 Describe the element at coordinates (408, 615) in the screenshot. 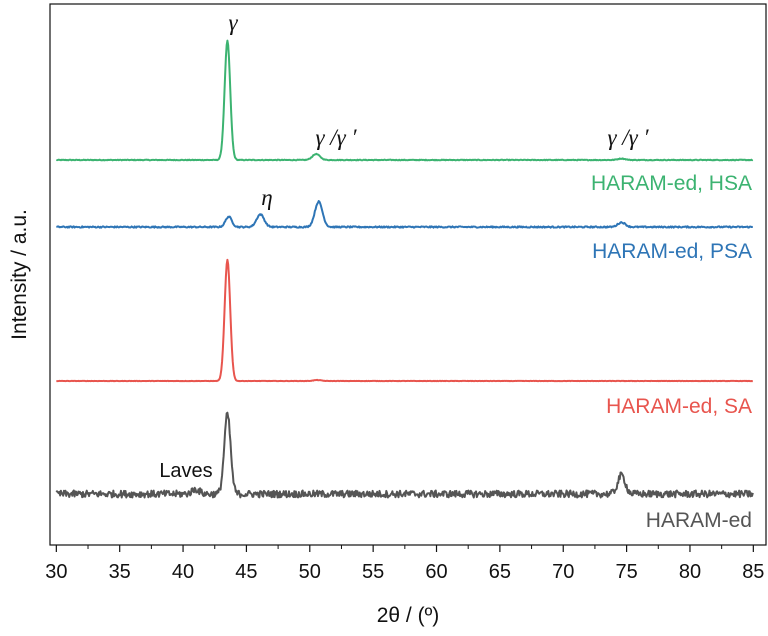

I see `x-axis-title: 2θ / (º)` at that location.